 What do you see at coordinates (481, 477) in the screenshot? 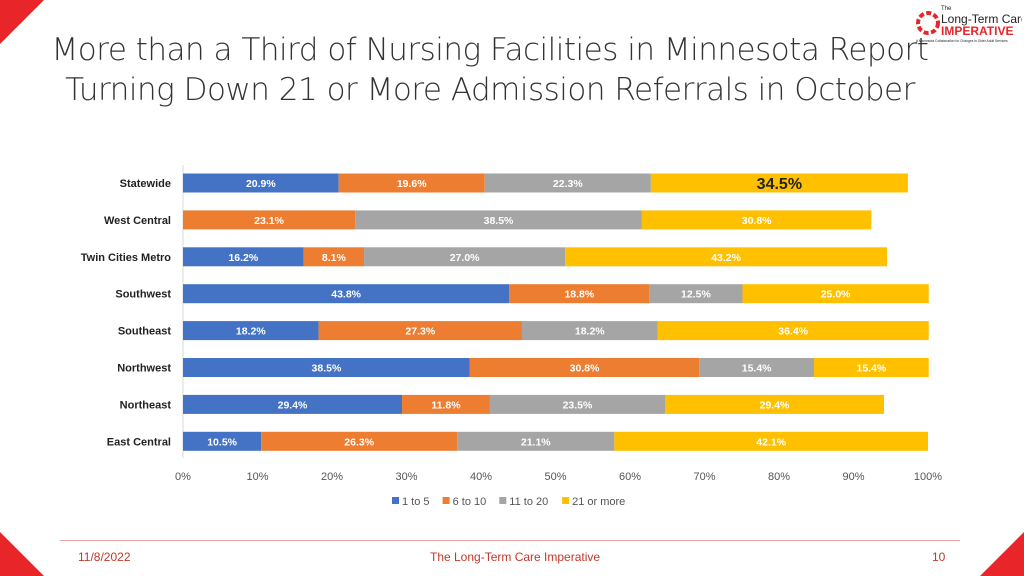
I see `x-tick-label: 40%` at bounding box center [481, 477].